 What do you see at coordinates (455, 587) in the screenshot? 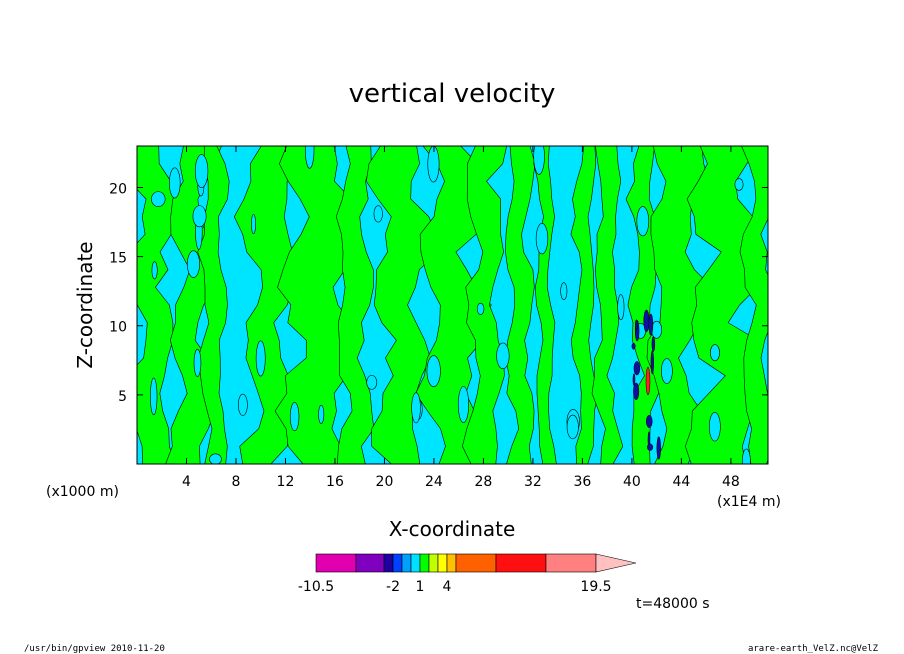
I see `colorbar-labels: -10.5 -2 1 4 19.5` at bounding box center [455, 587].